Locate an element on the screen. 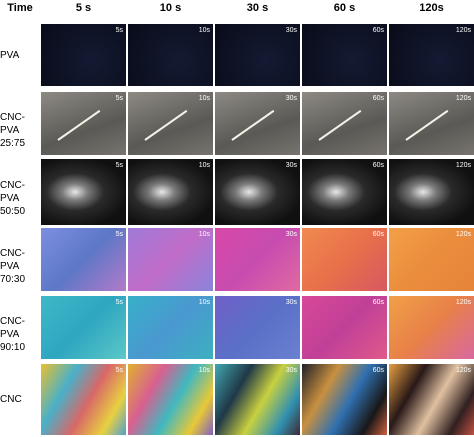  row-label: PVA is located at coordinates (20, 55).